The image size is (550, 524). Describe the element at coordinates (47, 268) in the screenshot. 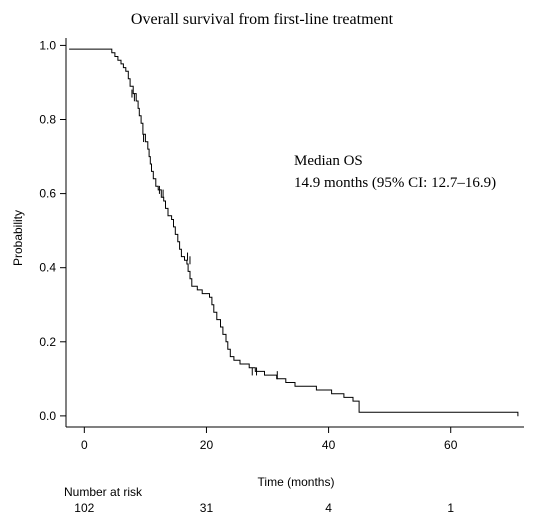

I see `y-tick-label: 0.4` at that location.